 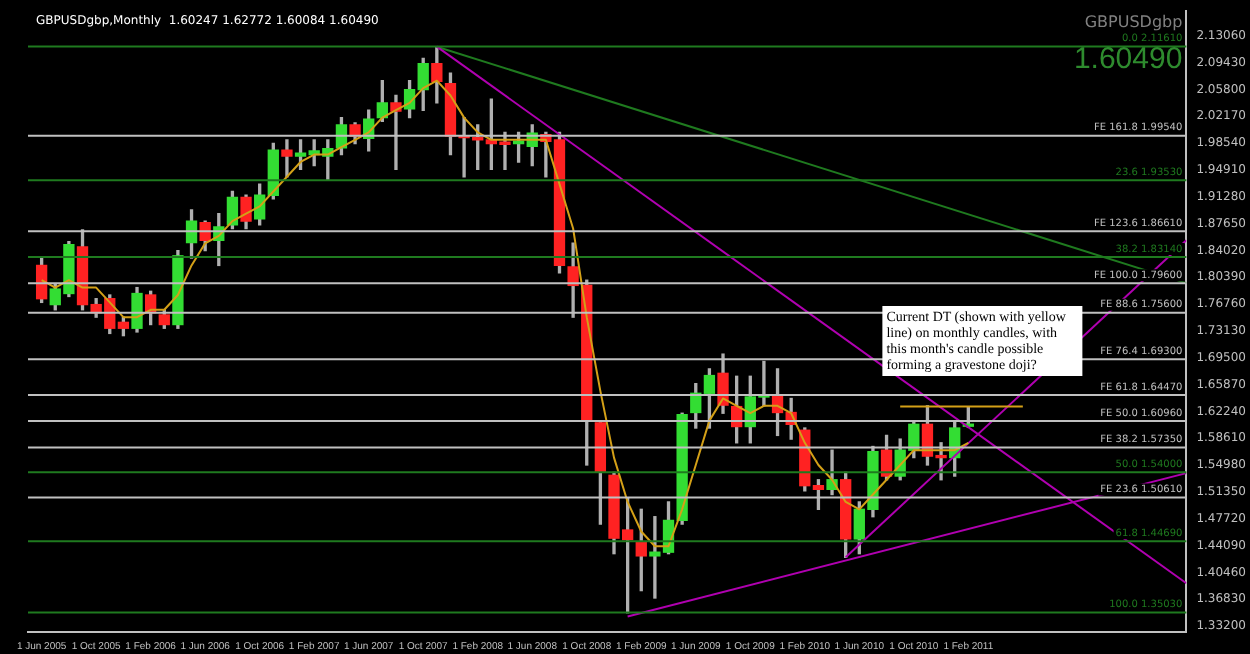 What do you see at coordinates (1128, 59) in the screenshot?
I see `annotation: 1.60490` at bounding box center [1128, 59].